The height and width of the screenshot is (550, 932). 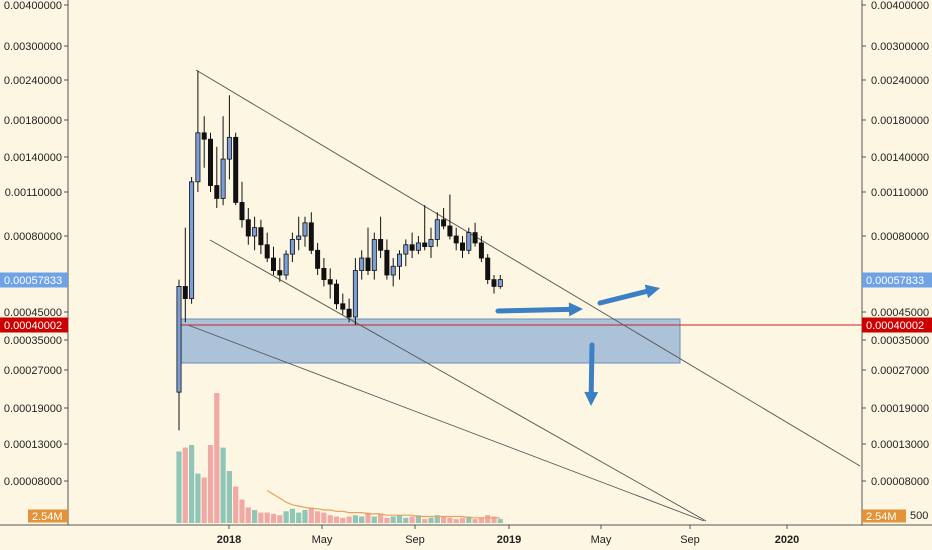 I want to click on right-tick-label: 0.00013000, so click(x=900, y=445).